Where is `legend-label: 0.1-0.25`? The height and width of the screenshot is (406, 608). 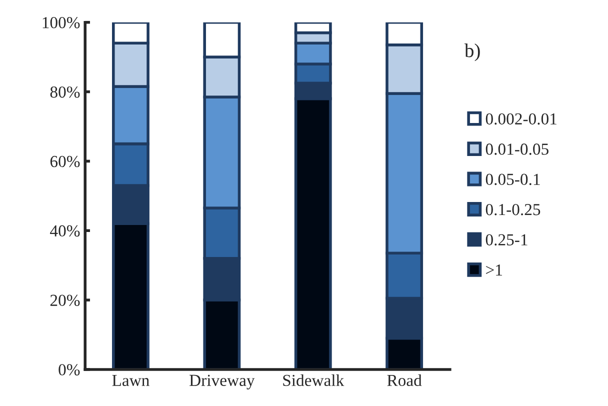
legend-label: 0.1-0.25 is located at coordinates (513, 210).